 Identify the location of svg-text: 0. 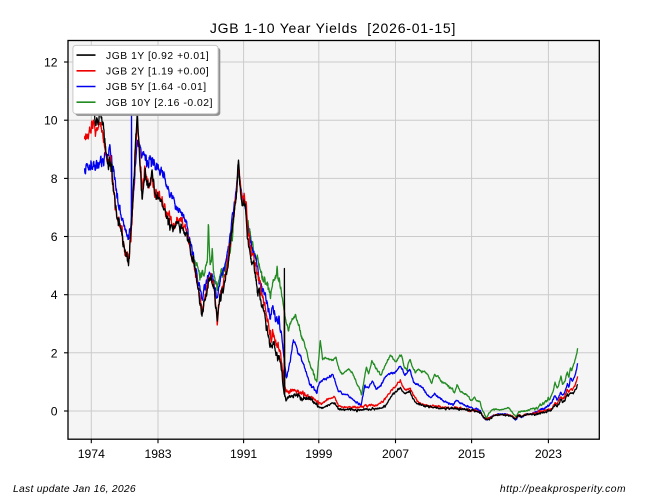
(54, 411).